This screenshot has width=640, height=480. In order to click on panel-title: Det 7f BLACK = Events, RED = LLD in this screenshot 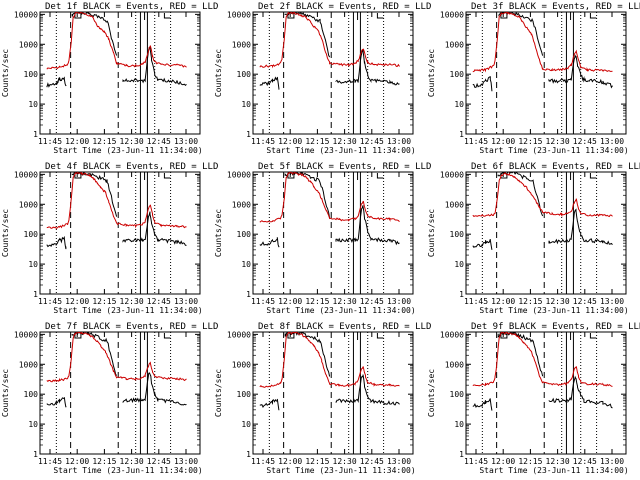, I will do `click(131, 327)`.